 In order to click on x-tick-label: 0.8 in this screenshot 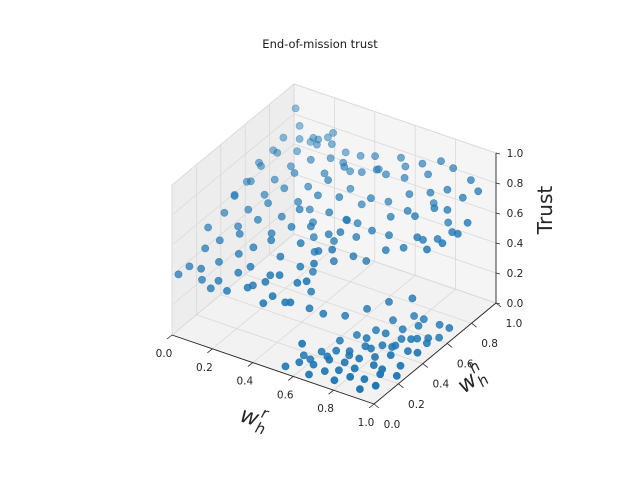, I will do `click(325, 409)`.